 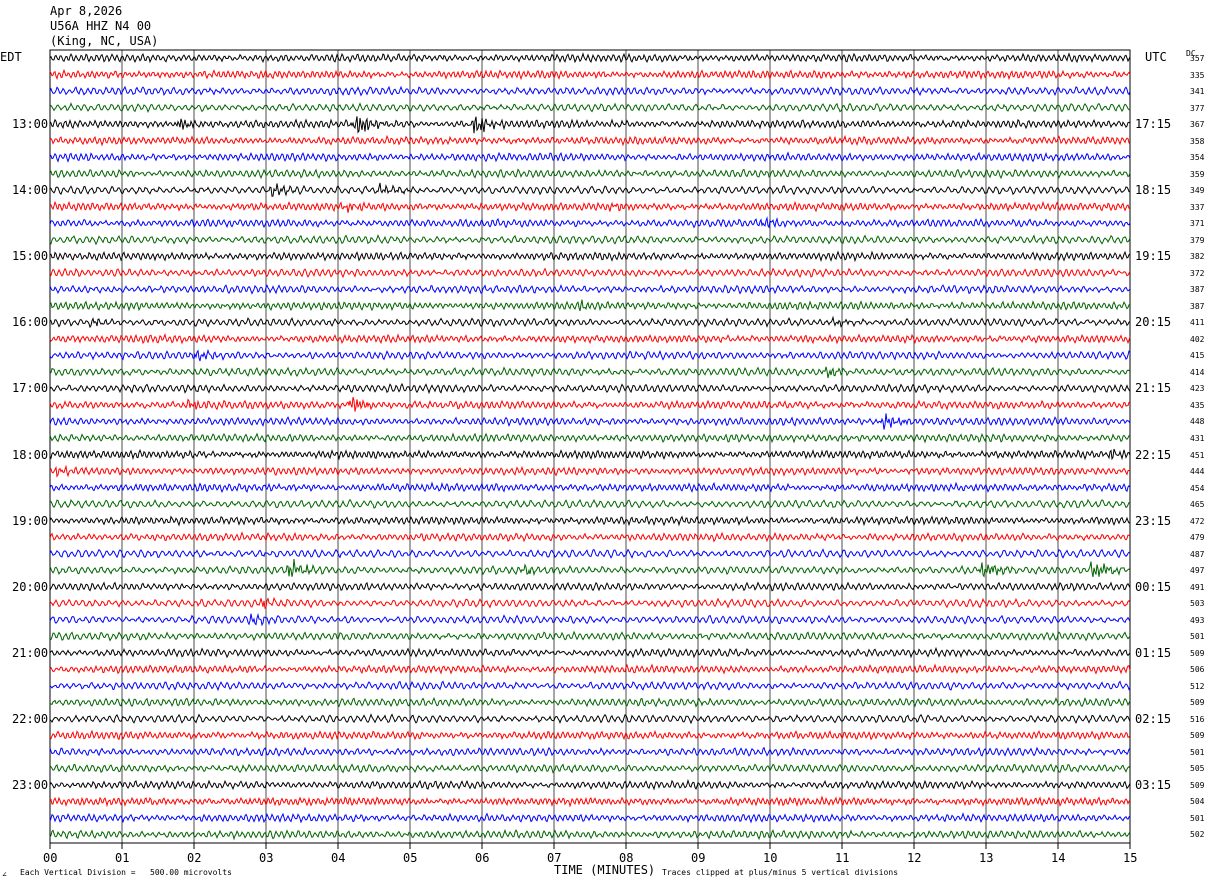 I want to click on x-tick-label: 08, so click(x=626, y=858).